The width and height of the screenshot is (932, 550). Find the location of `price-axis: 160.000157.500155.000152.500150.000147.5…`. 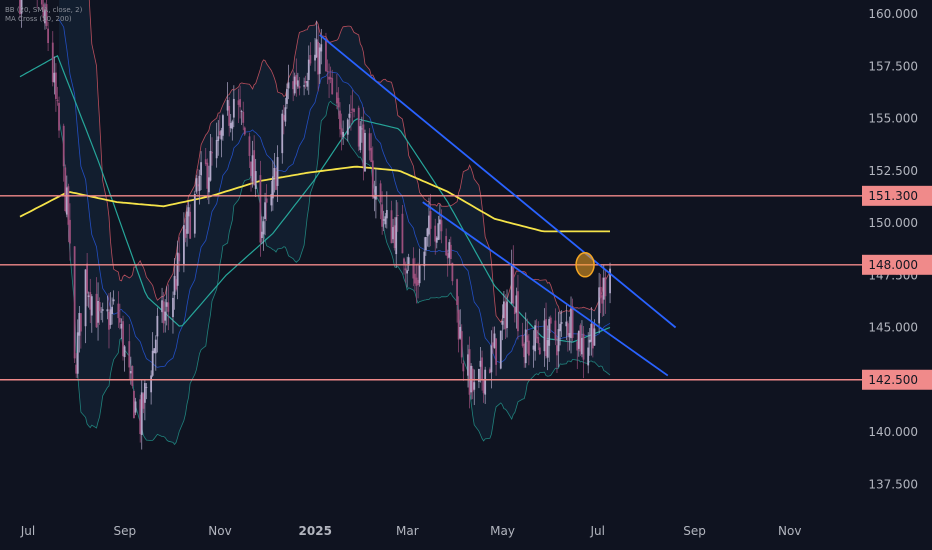

price-axis: 160.000157.500155.000152.500150.000147.5… is located at coordinates (897, 275).